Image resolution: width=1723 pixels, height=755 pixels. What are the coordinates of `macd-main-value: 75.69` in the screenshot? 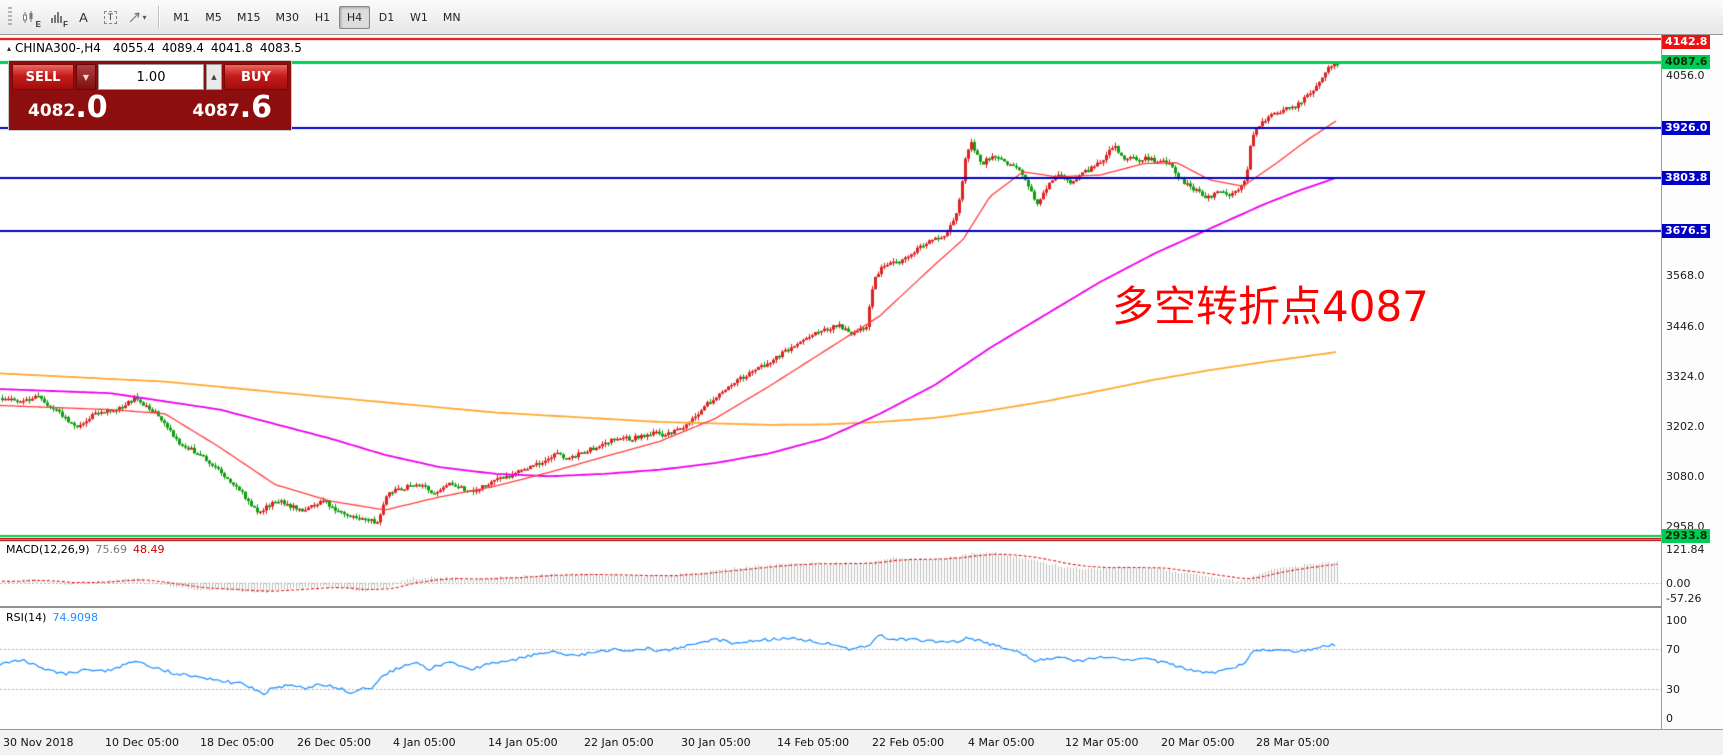 It's located at (111, 549).